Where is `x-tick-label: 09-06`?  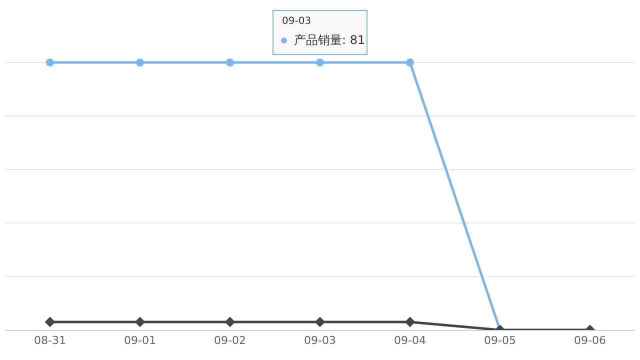 x-tick-label: 09-06 is located at coordinates (590, 341).